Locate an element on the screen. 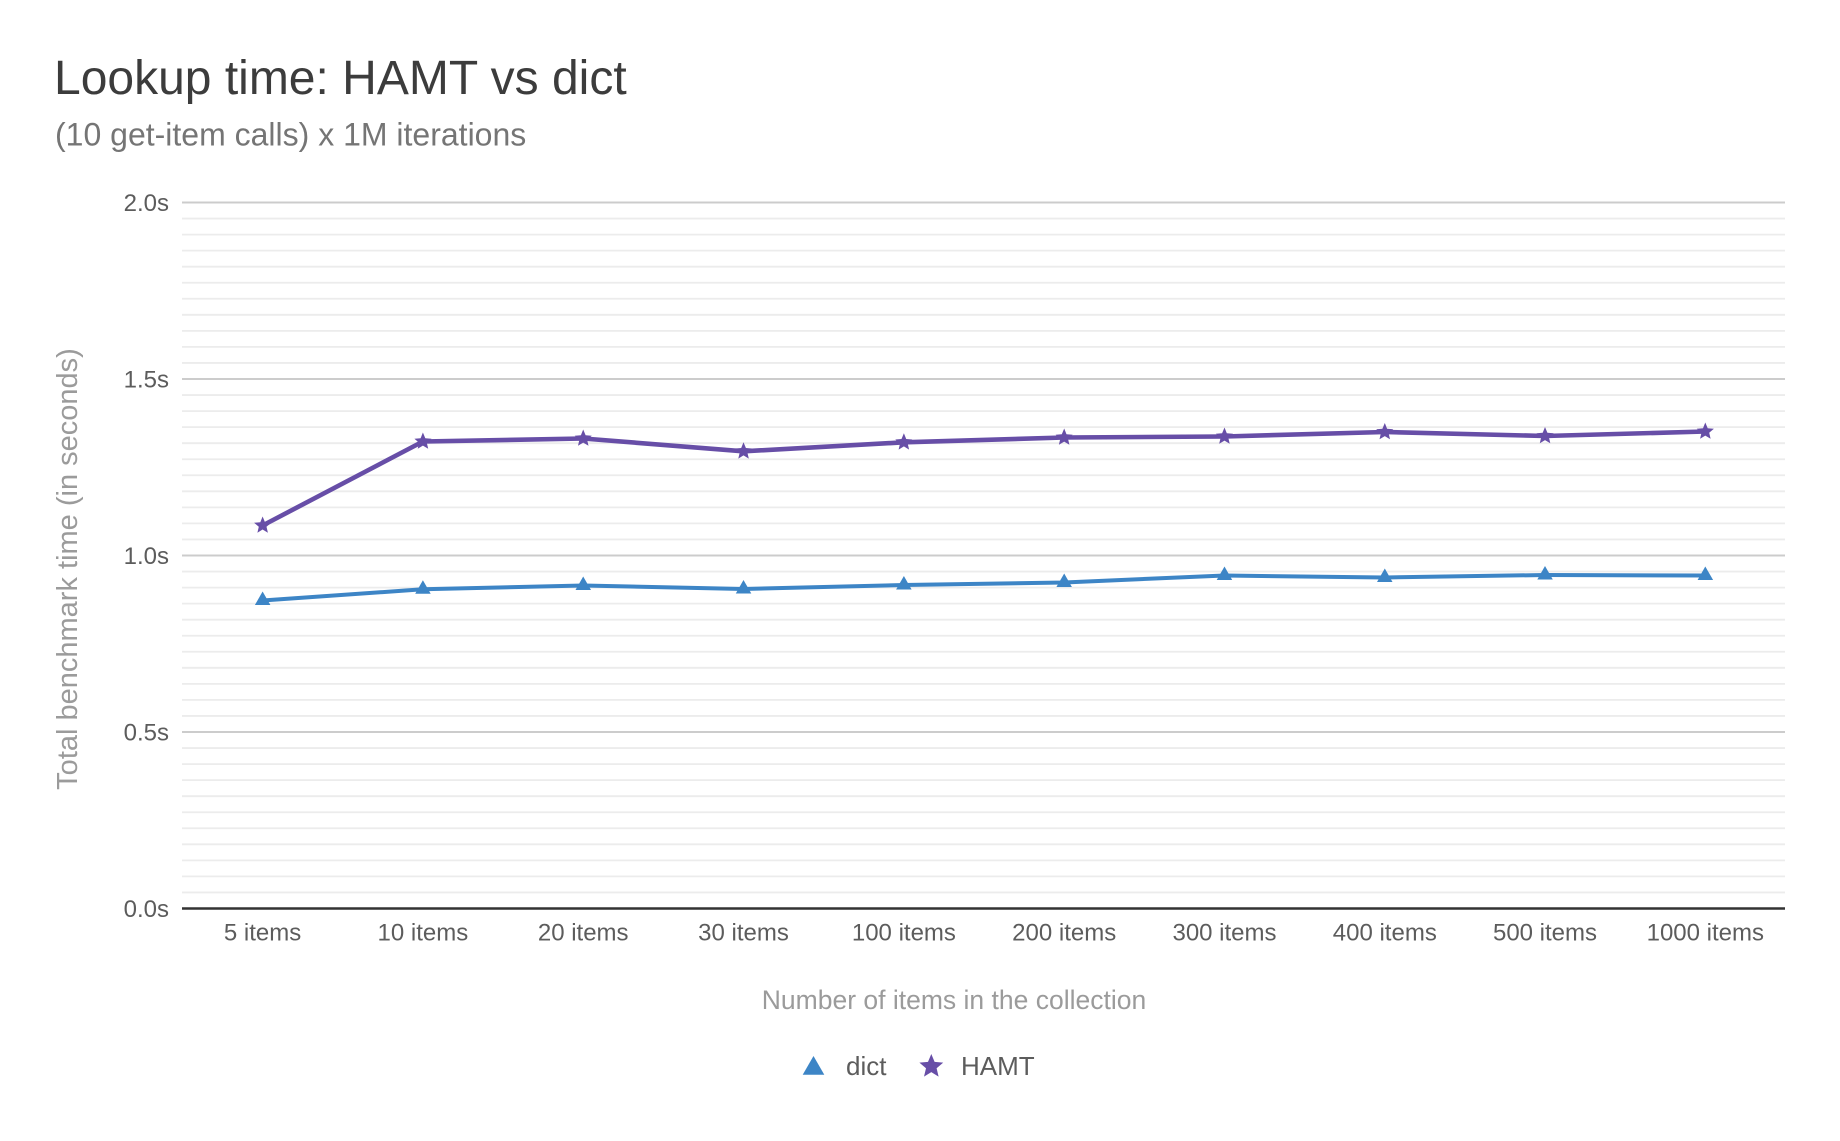 This screenshot has height=1141, width=1840. svg-text:(10 get-item calls) x 1M itera: (10 get-item calls) x 1M iterations is located at coordinates (290, 135).